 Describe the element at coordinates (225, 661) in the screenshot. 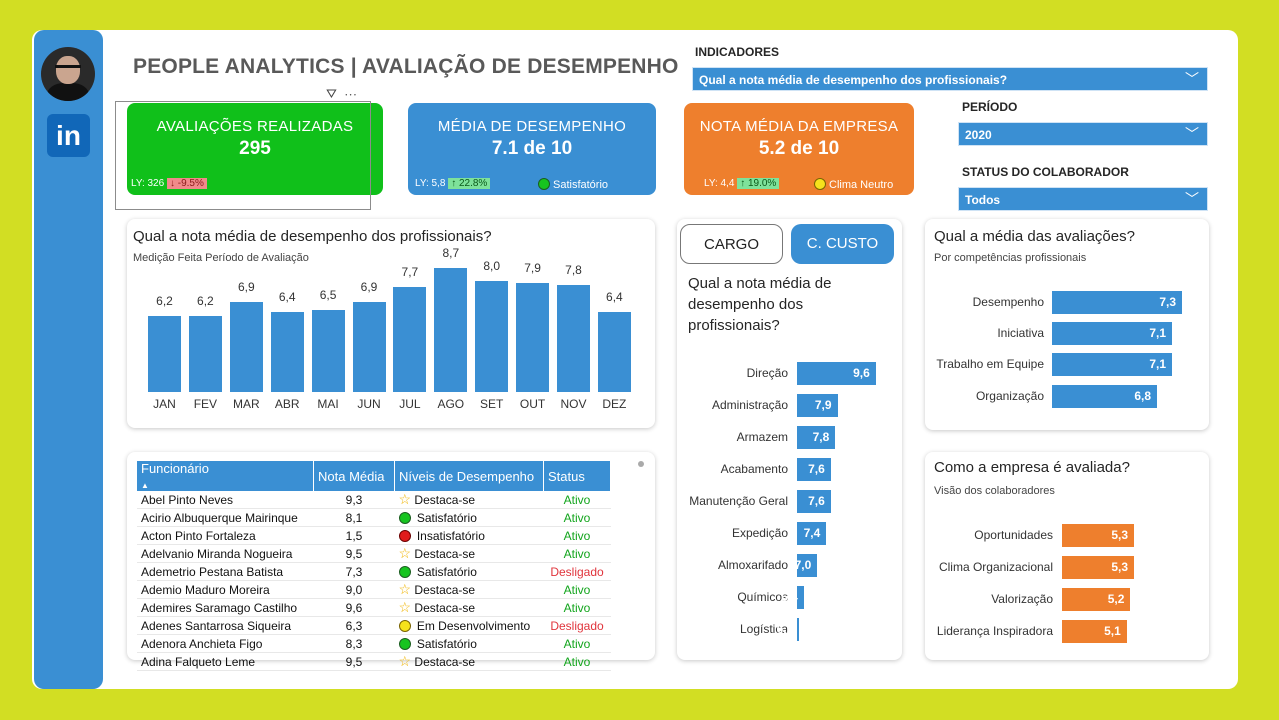

I see `cell-funcionario: Adina Falqueto Leme` at that location.